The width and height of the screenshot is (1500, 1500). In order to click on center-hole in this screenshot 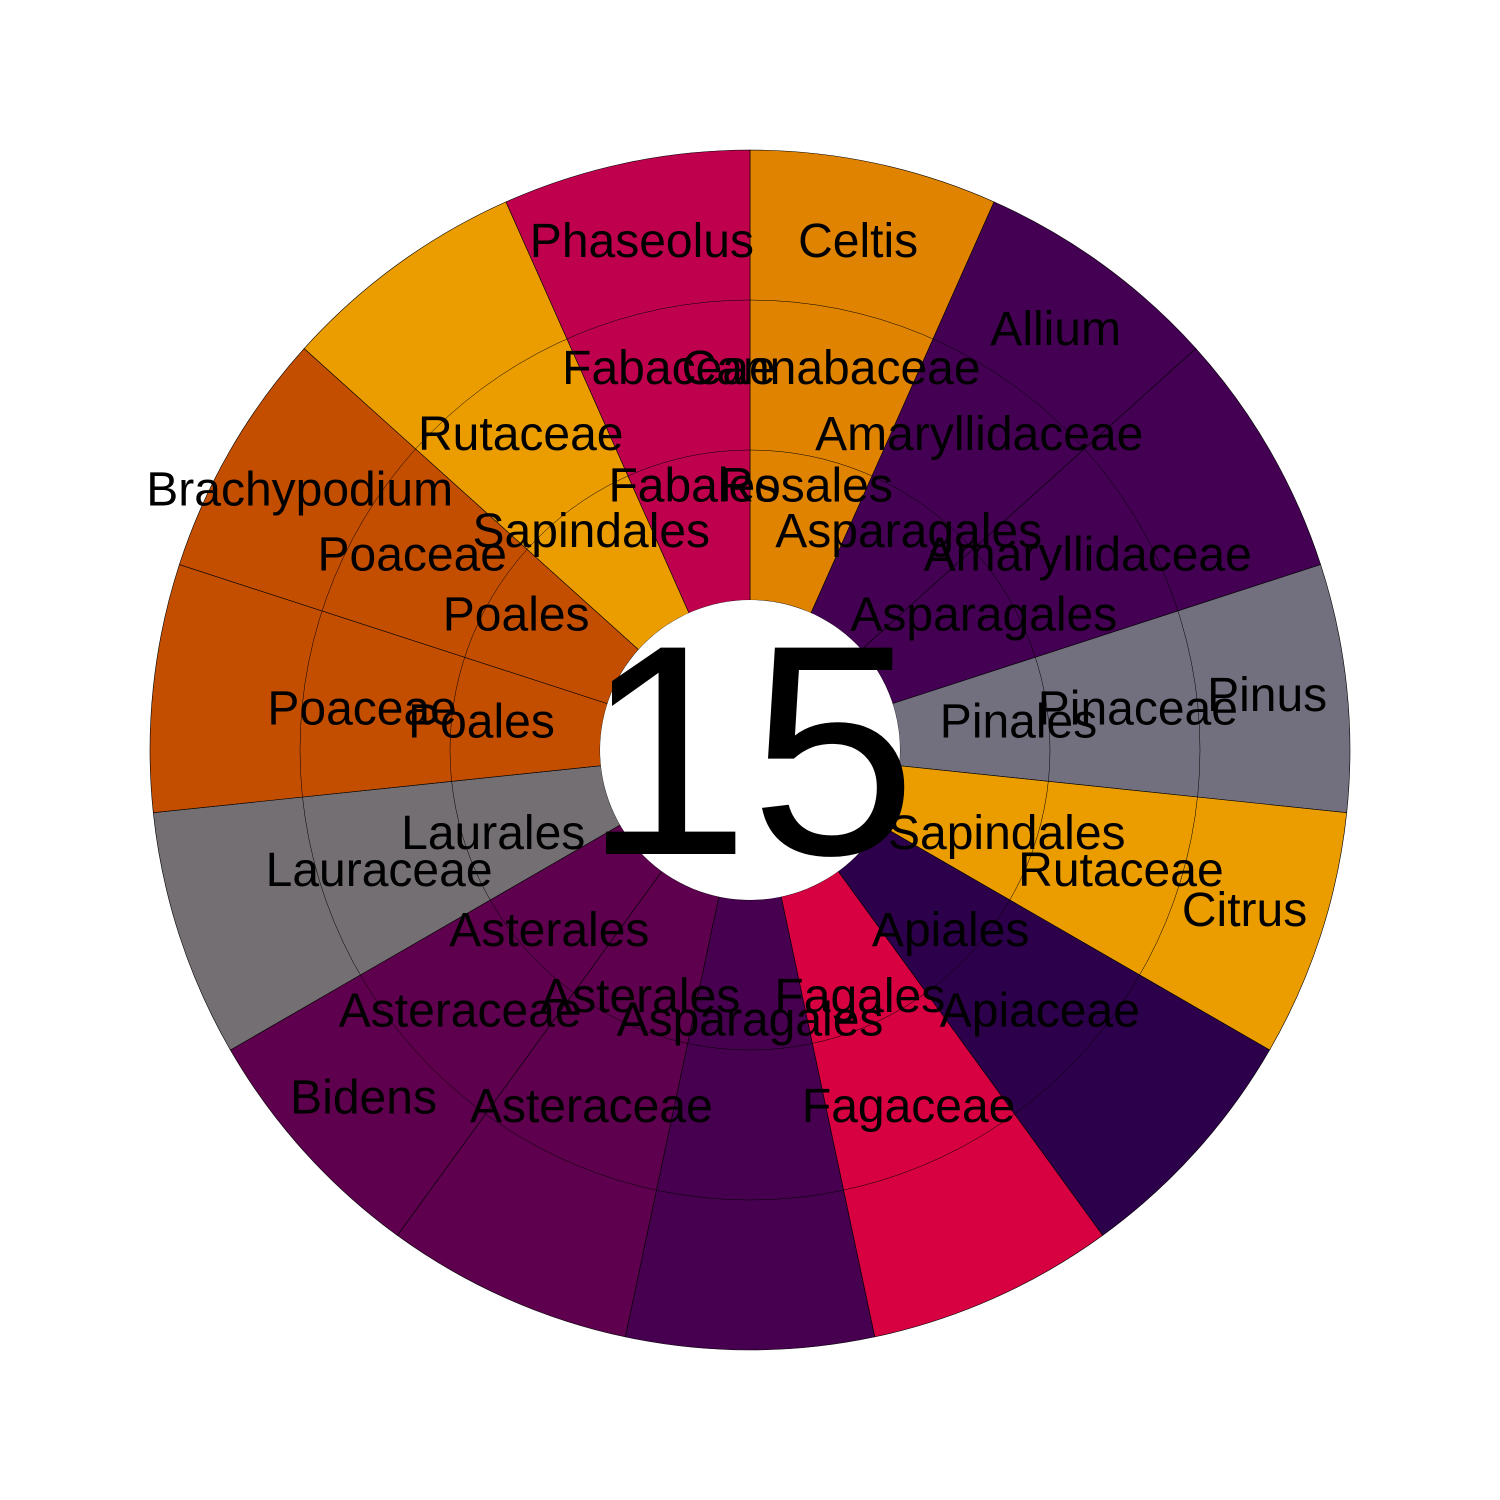, I will do `click(750, 750)`.